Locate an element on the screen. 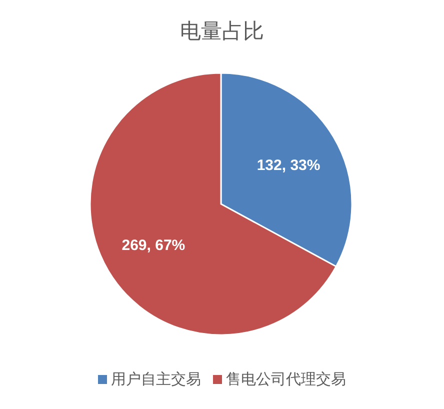 The height and width of the screenshot is (409, 444). legend-label: 售电公司代理交易 is located at coordinates (286, 379).